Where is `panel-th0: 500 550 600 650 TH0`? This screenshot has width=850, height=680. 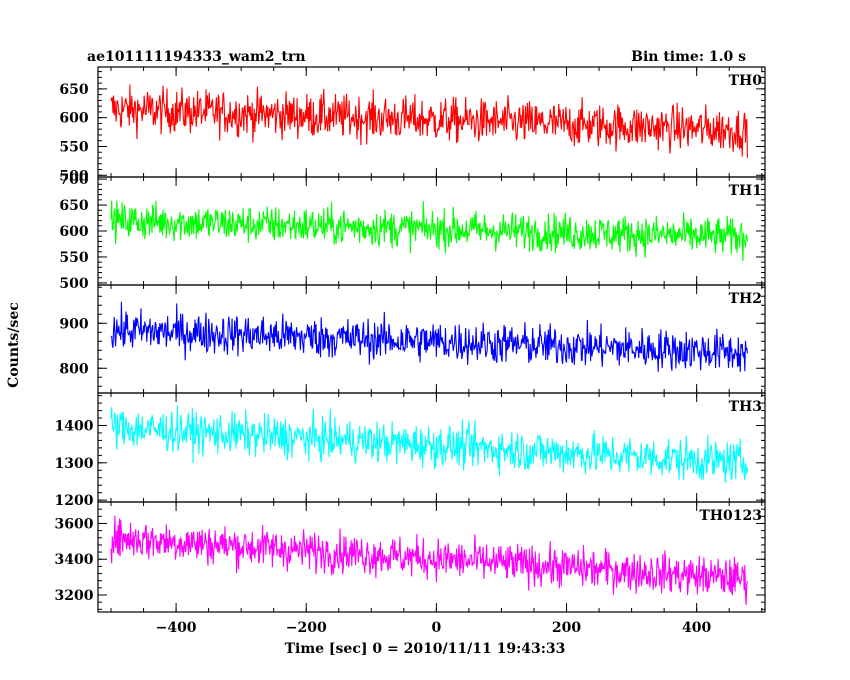 panel-th0: 500 550 600 650 TH0 is located at coordinates (412, 125).